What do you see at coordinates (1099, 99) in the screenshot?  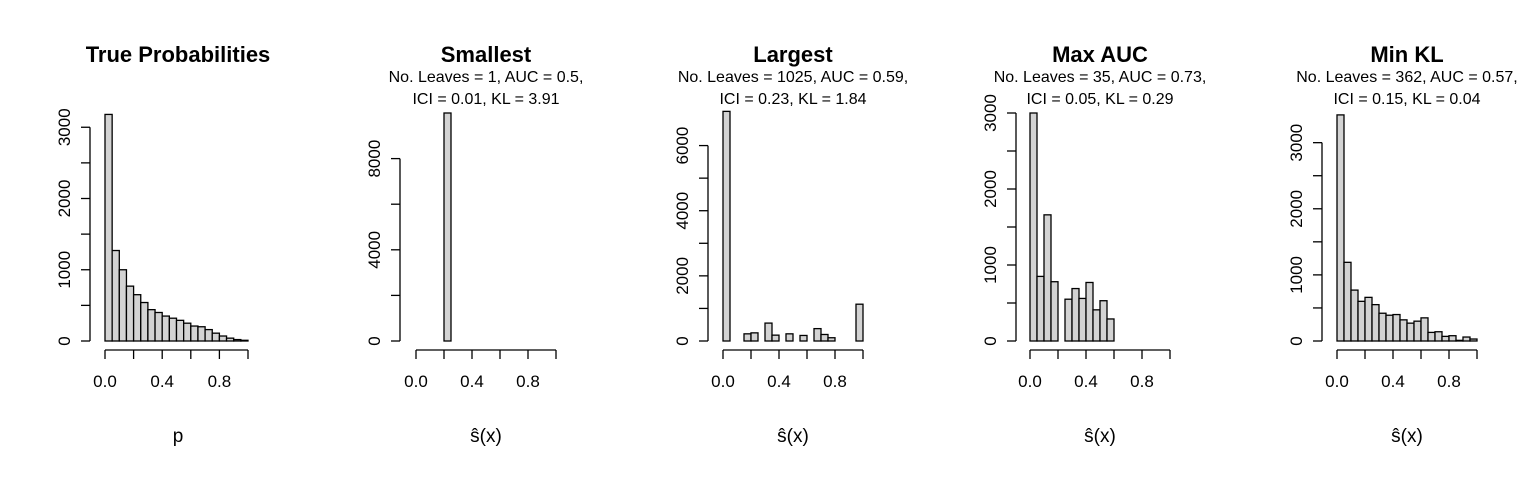 I see `panel-subtitle-line: ICI = 0.05, KL = 0.29` at bounding box center [1099, 99].